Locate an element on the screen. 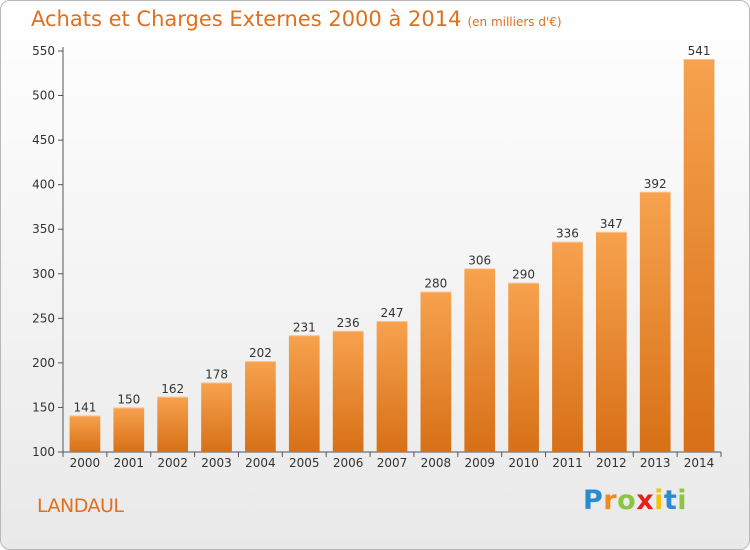  bar-2004 is located at coordinates (260, 406).